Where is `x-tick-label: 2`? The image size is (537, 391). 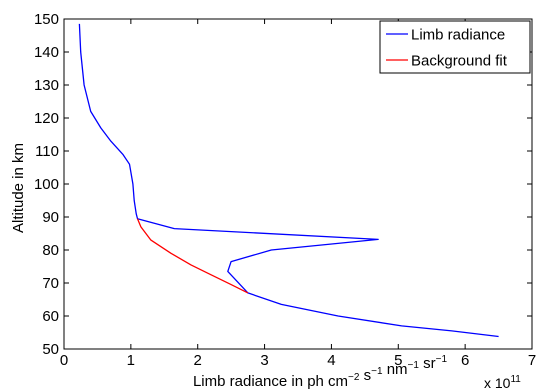
x-tick-label: 2 is located at coordinates (198, 360).